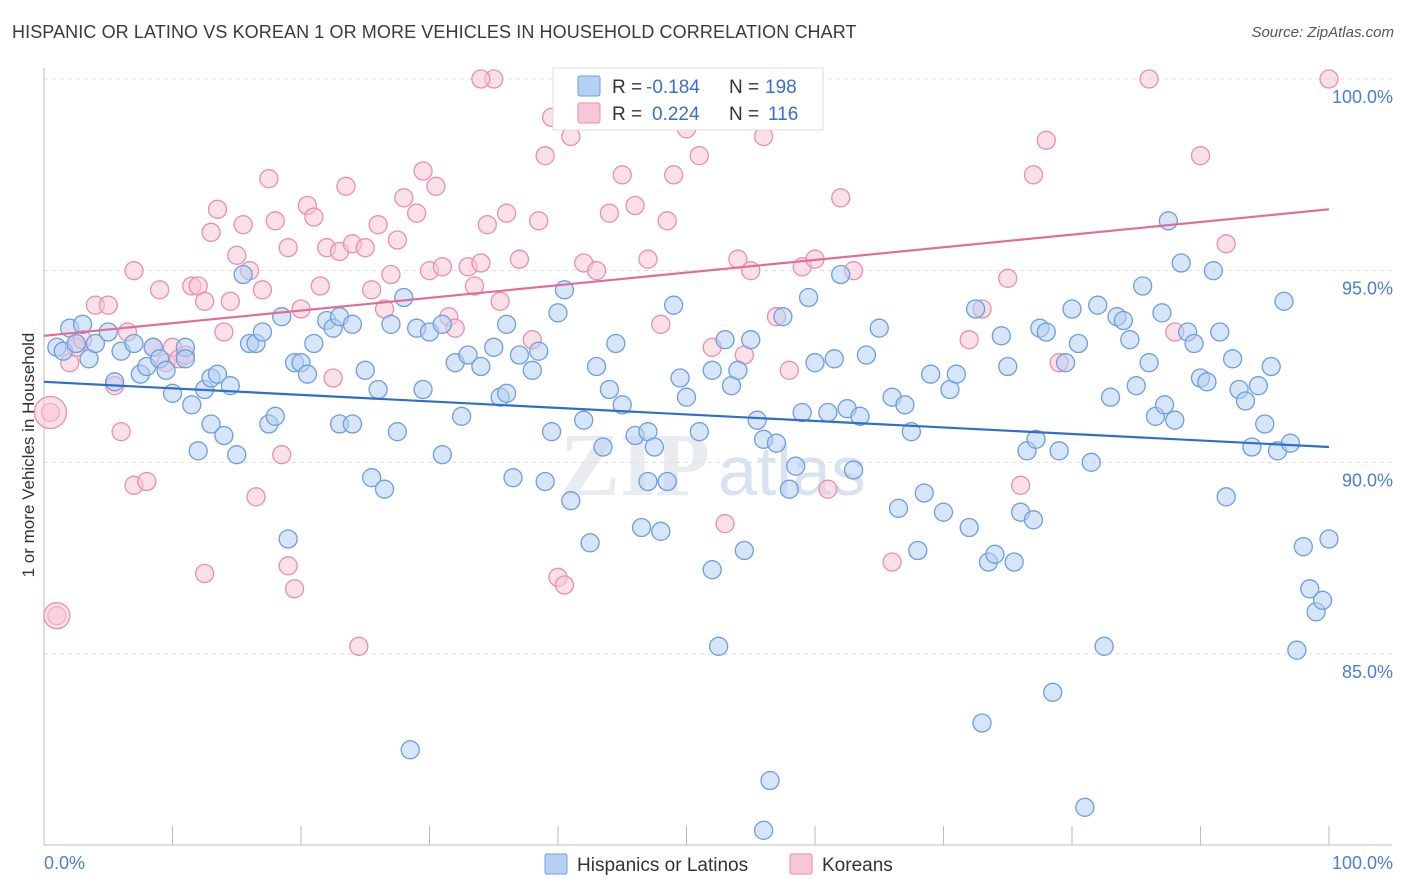 This screenshot has height=892, width=1406. I want to click on bottom-legend-label-hispanics: Hispanics or Latinos, so click(662, 865).